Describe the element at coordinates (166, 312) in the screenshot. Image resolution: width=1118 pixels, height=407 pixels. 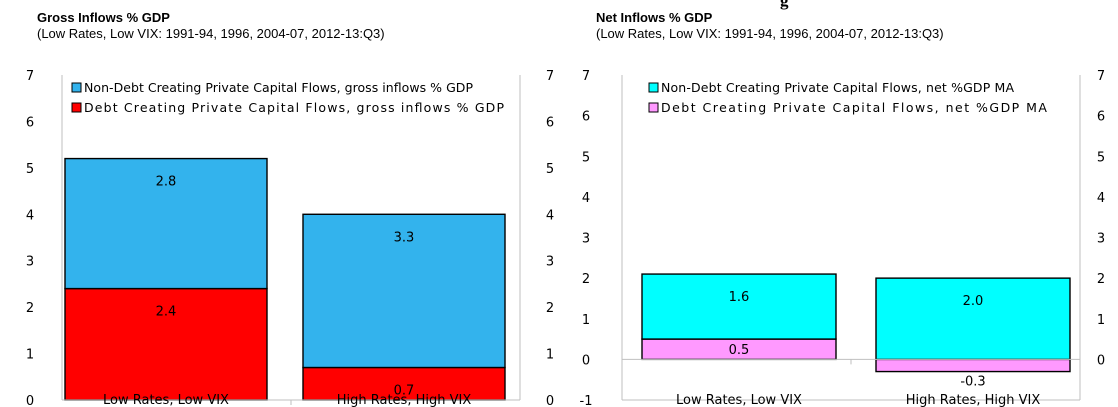
I see `data-label: 2.4` at that location.